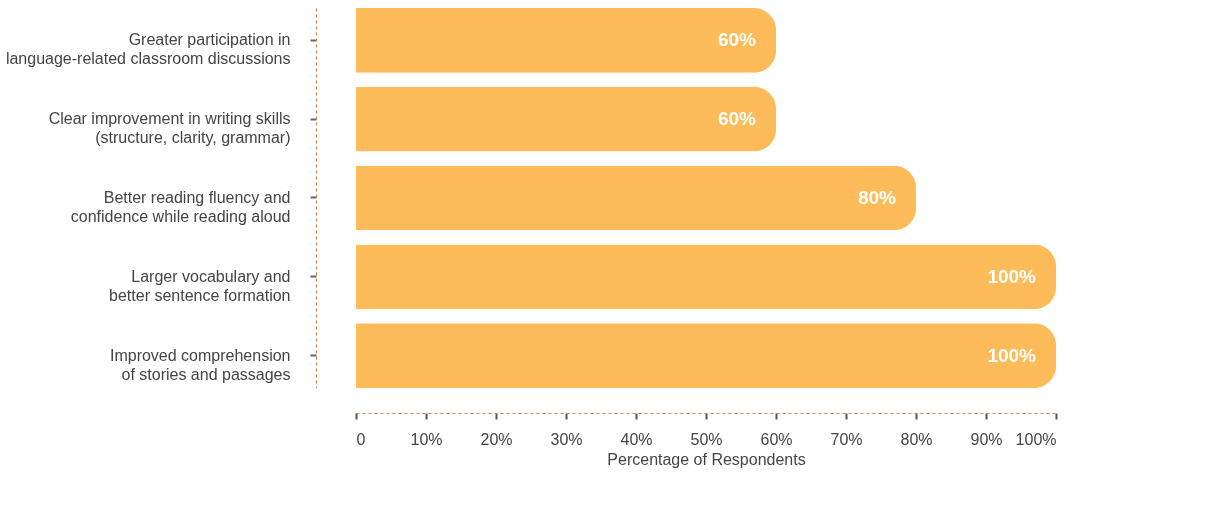 This screenshot has height=511, width=1225. Describe the element at coordinates (846, 439) in the screenshot. I see `x-tick-label: 70%` at that location.